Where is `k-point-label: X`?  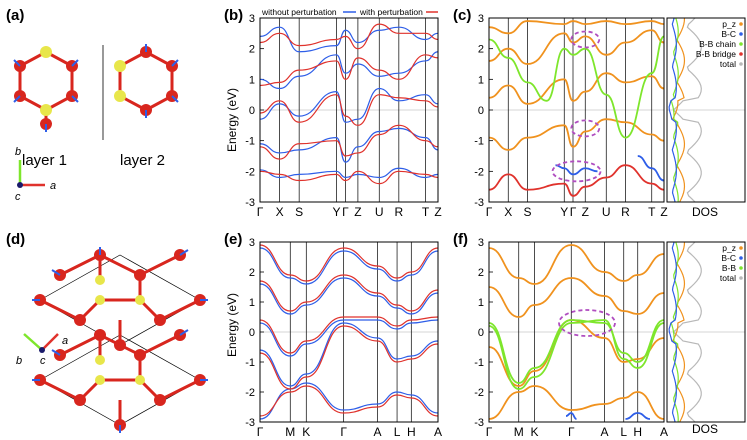 k-point-label: X is located at coordinates (280, 212).